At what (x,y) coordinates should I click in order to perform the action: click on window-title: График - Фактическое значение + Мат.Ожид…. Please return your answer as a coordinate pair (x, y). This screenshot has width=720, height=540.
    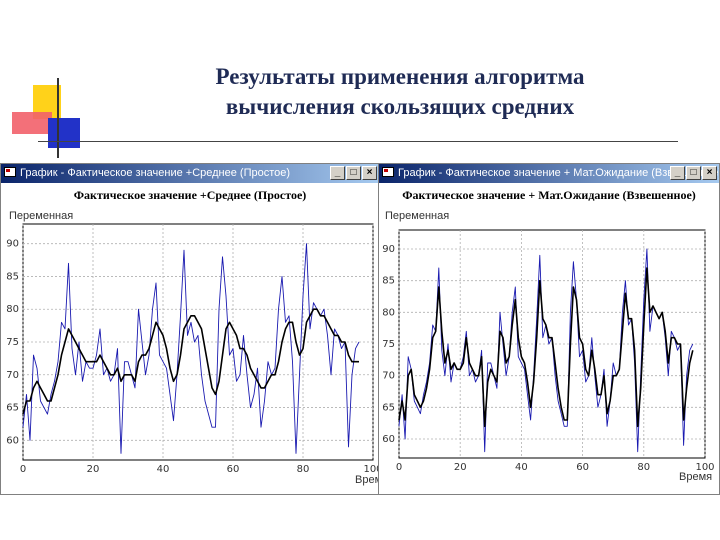
    Looking at the image, I should click on (558, 173).